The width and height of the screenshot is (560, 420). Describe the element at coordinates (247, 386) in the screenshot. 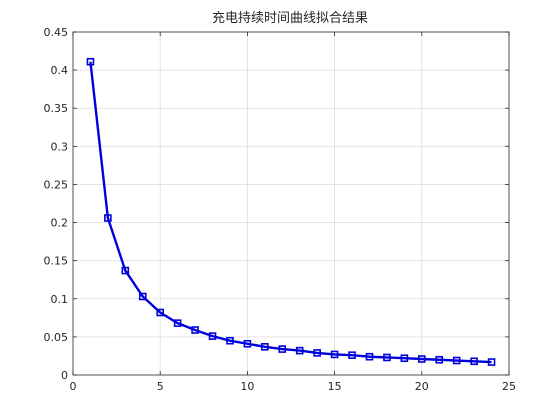

I see `x-tick-label: 10` at that location.